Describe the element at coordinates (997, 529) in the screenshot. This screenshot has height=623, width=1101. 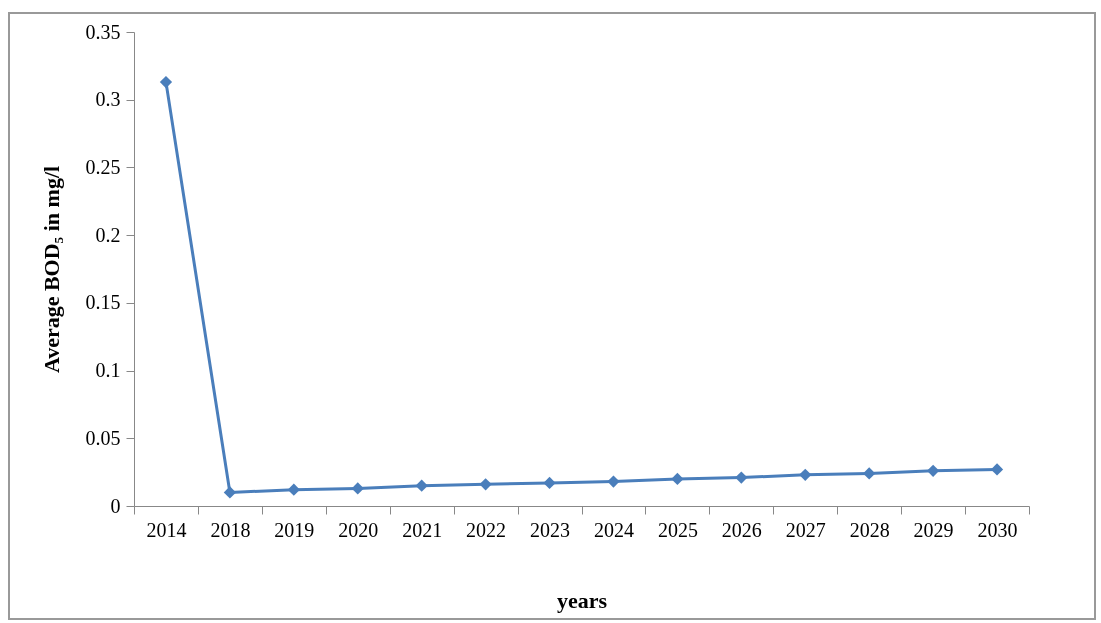
I see `x-tick-label: 2030` at that location.